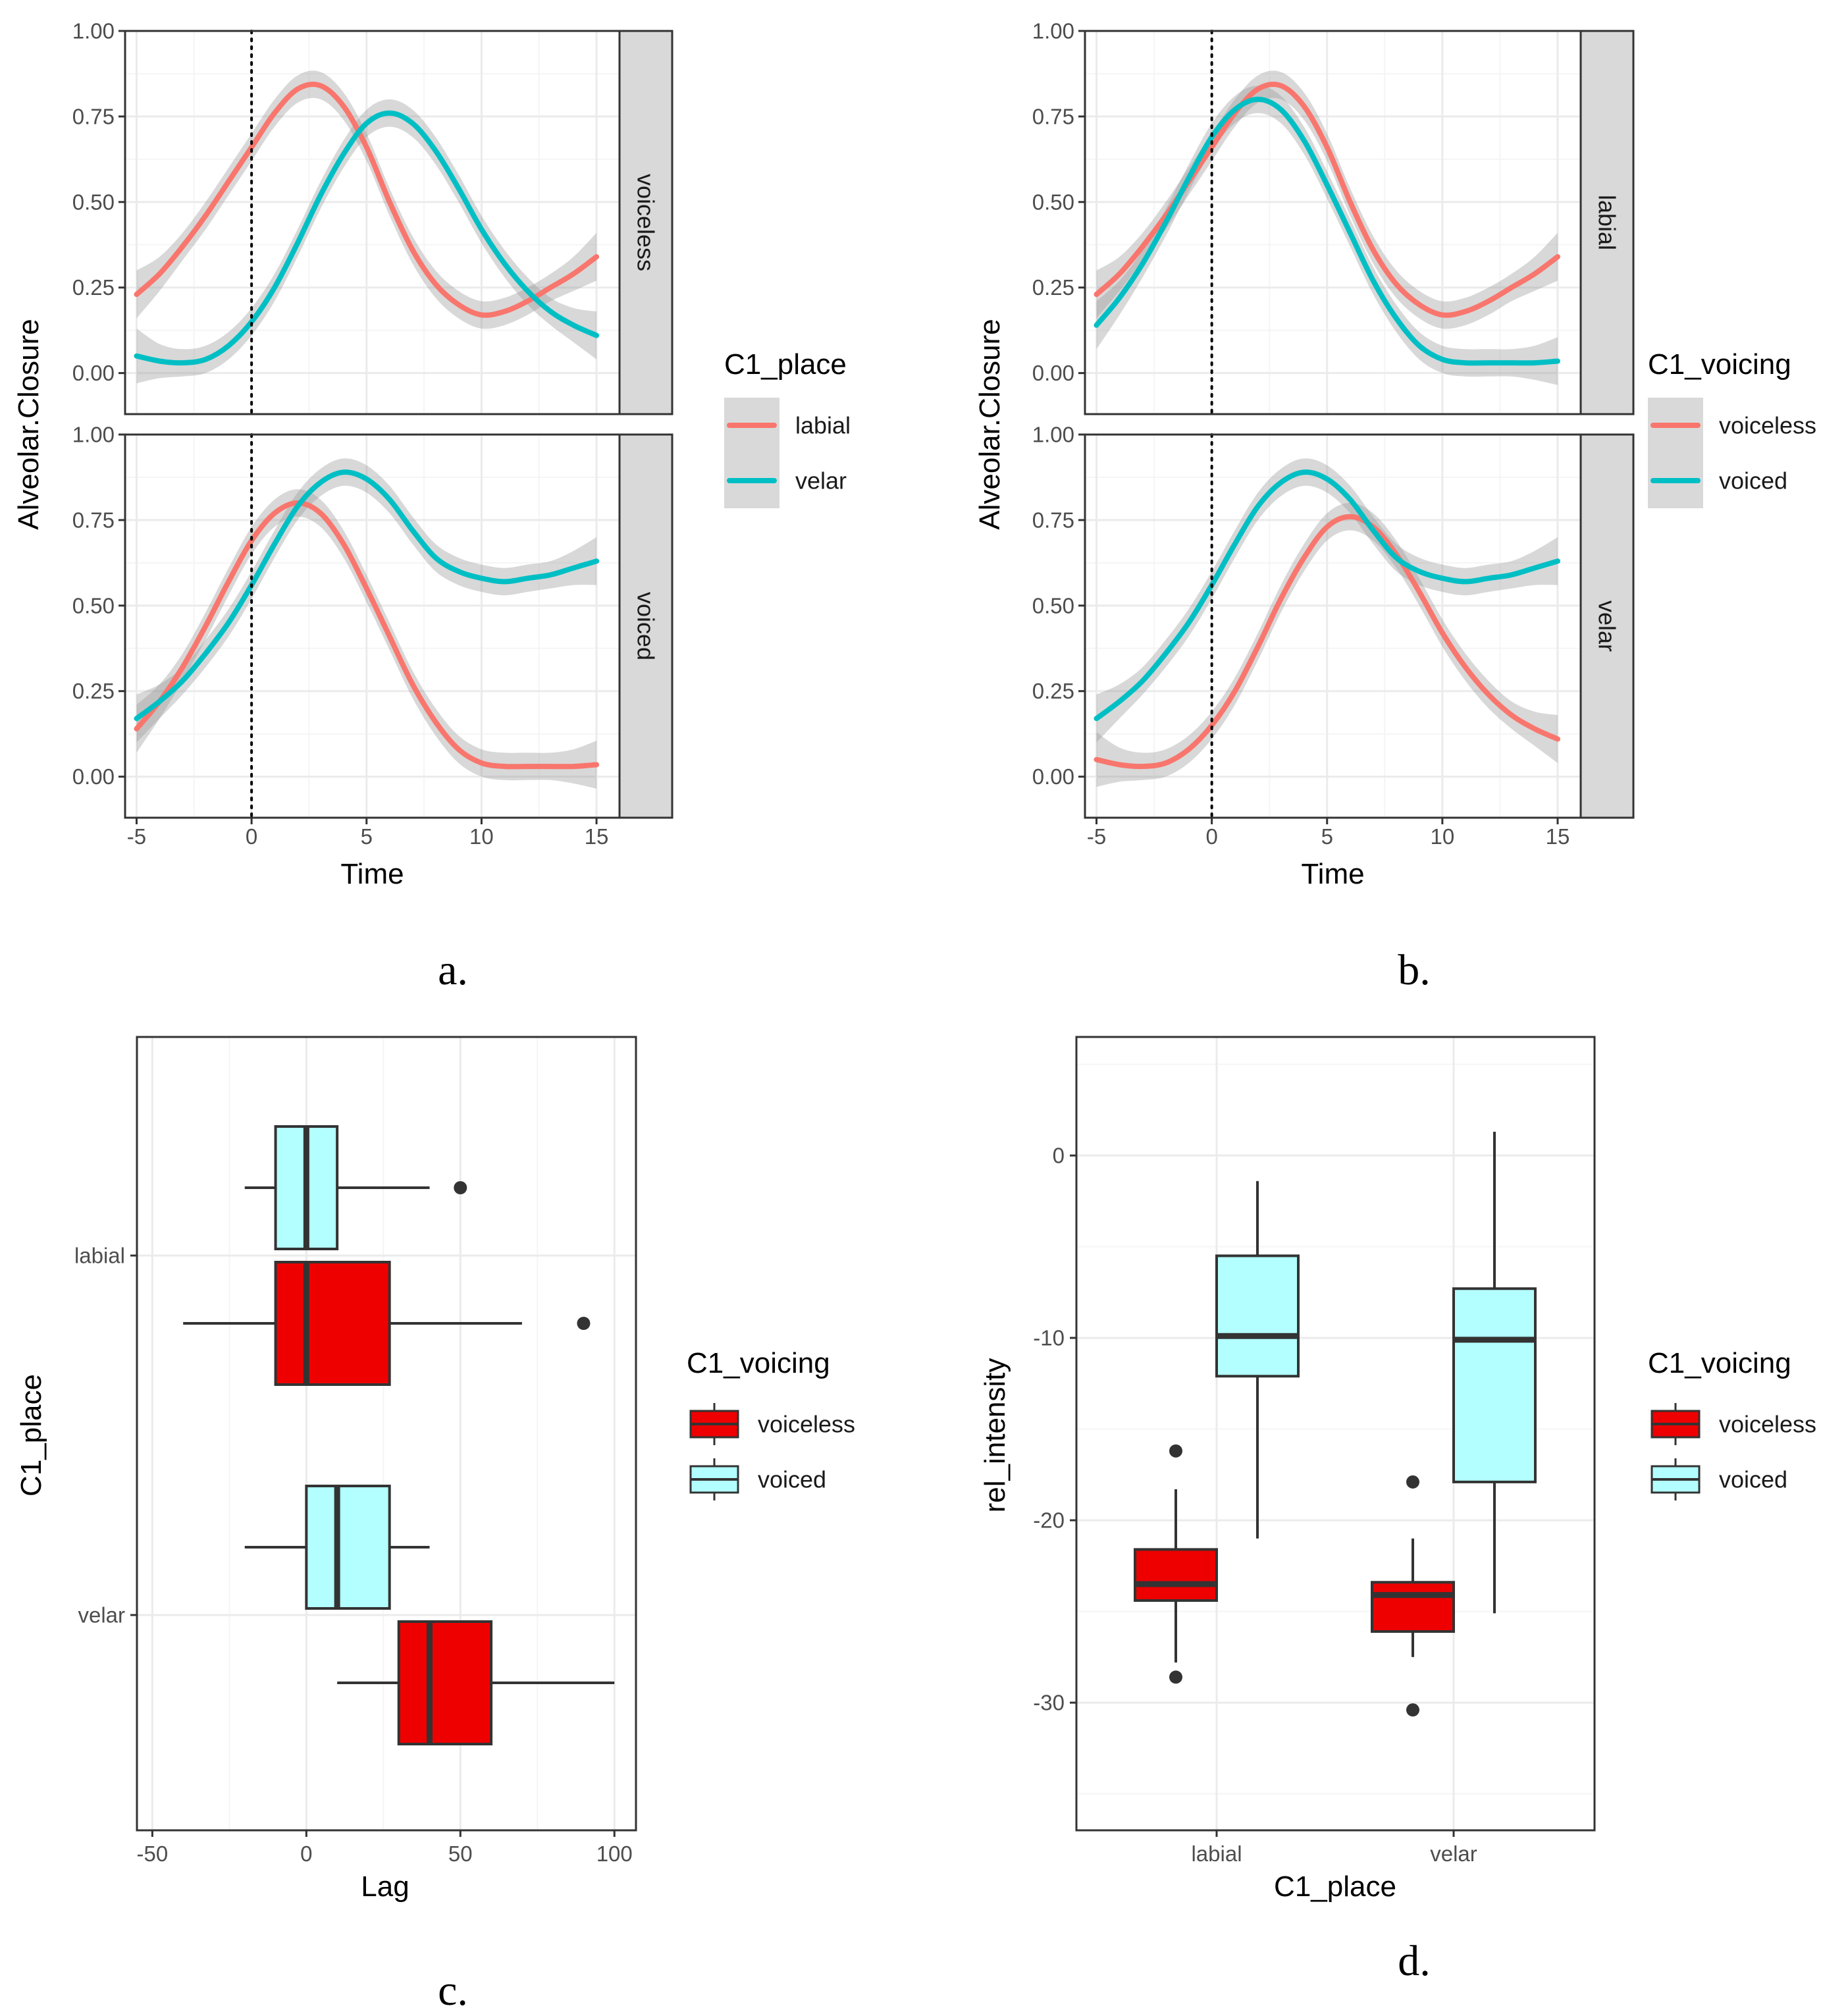  Describe the element at coordinates (153, 1854) in the screenshot. I see `x-tick-label: -50` at that location.